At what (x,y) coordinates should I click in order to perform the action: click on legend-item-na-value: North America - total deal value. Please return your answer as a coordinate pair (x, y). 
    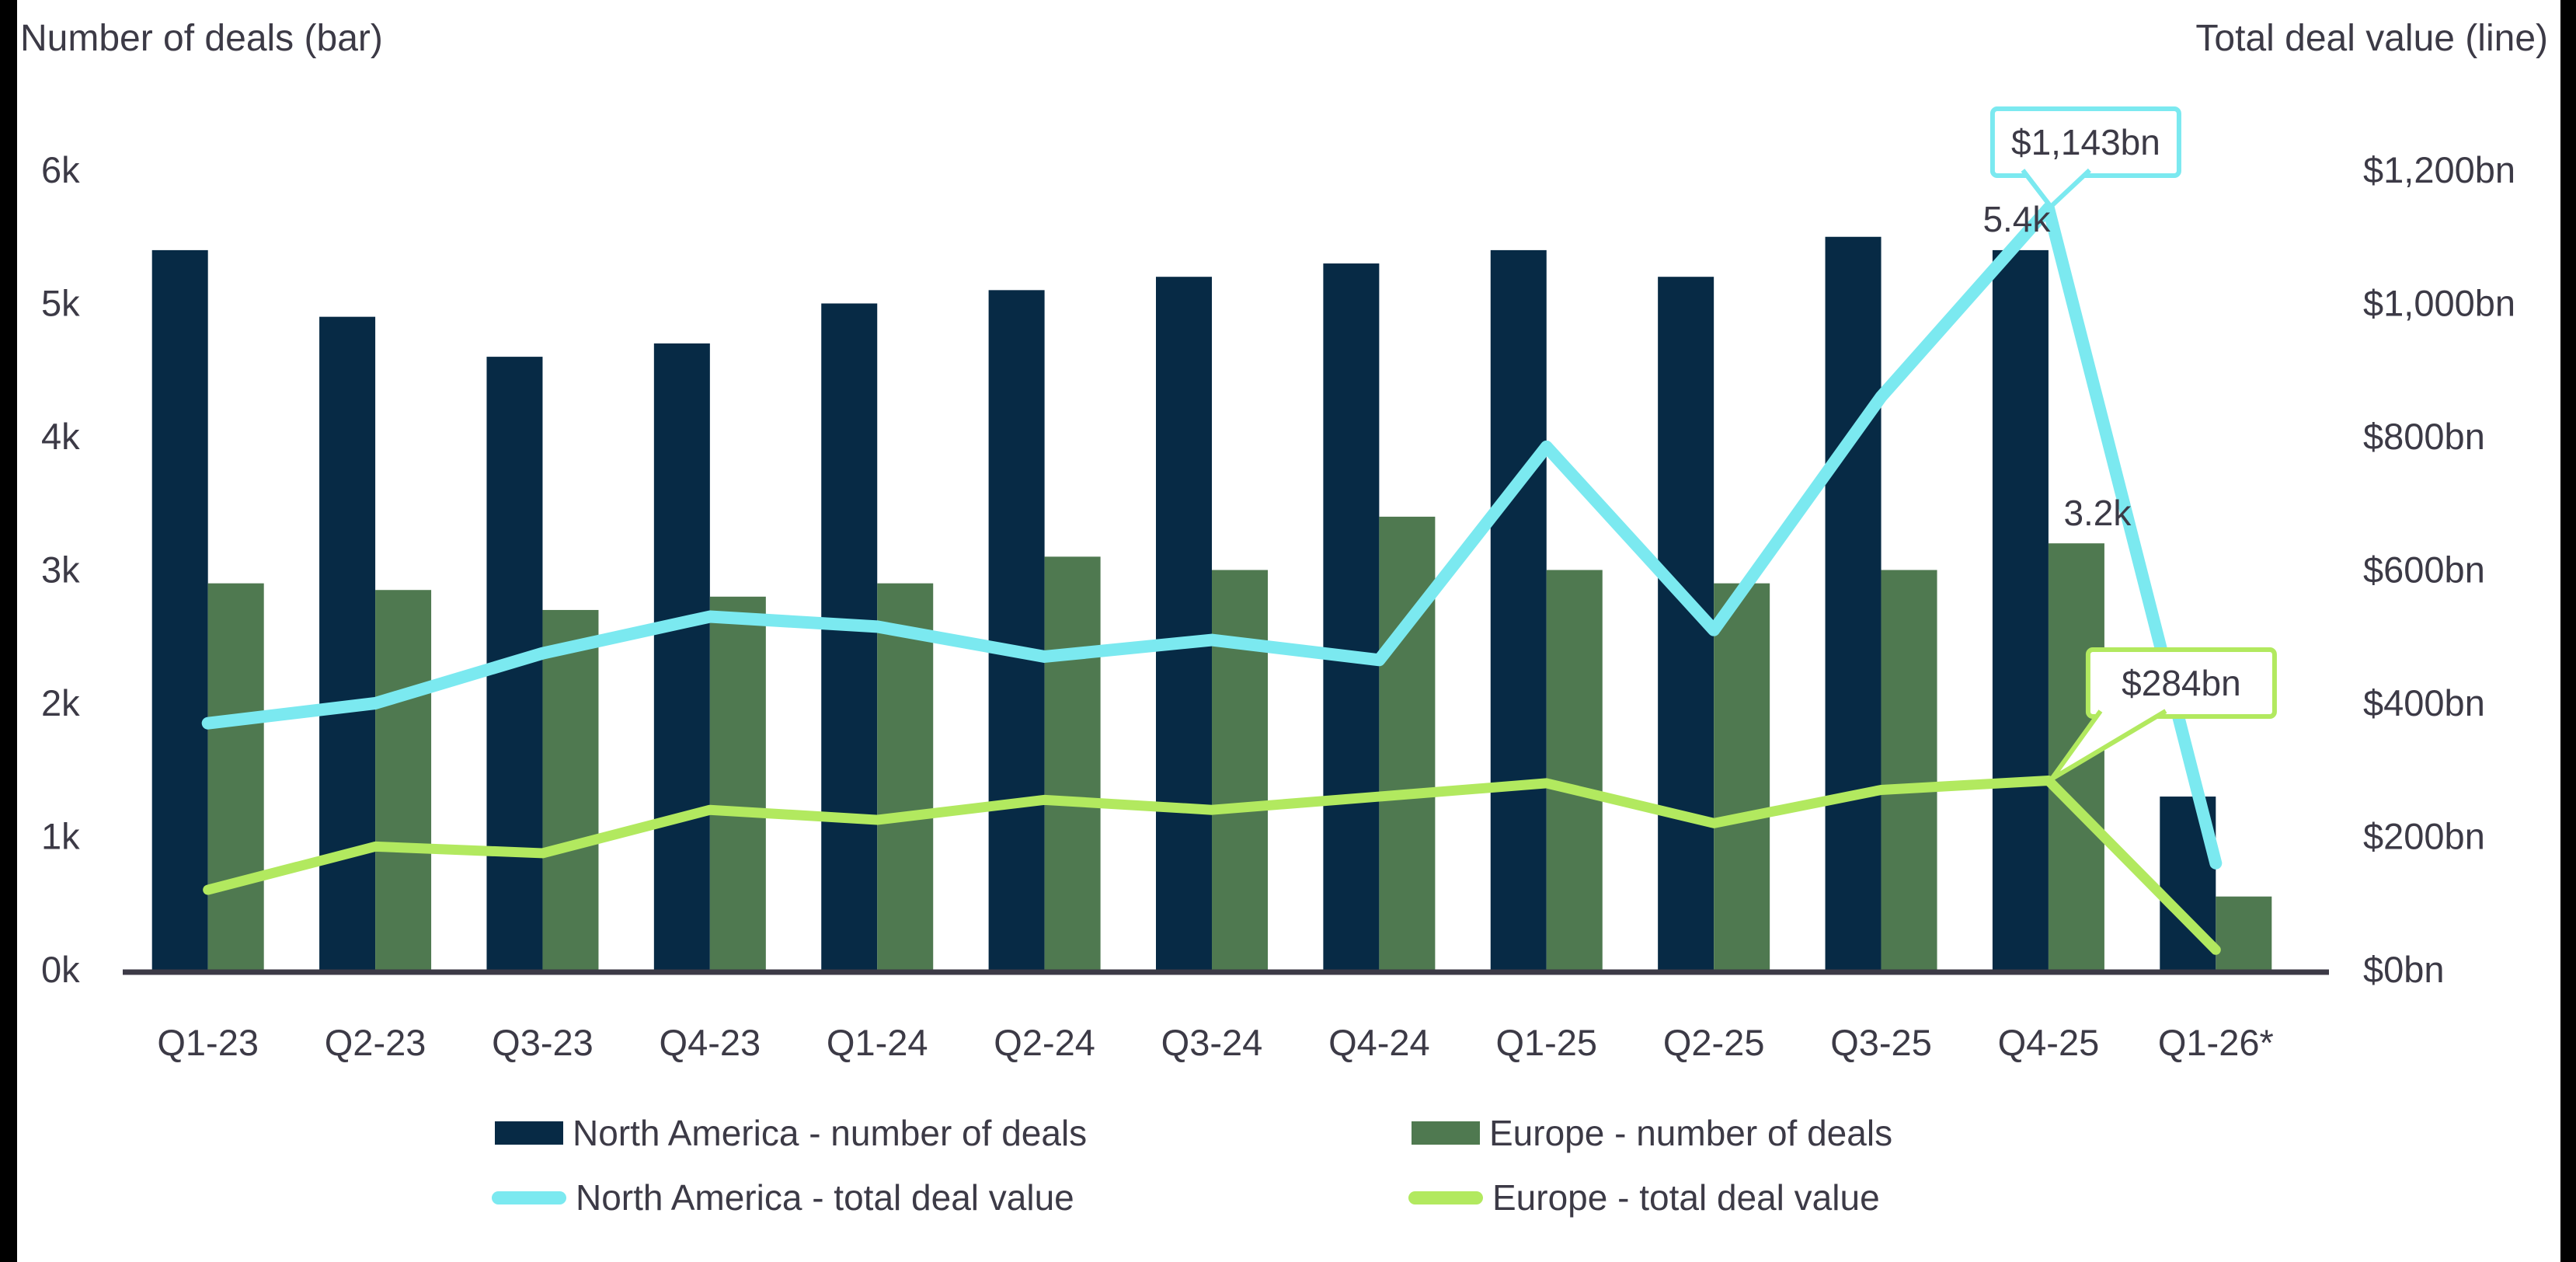
    Looking at the image, I should click on (783, 1197).